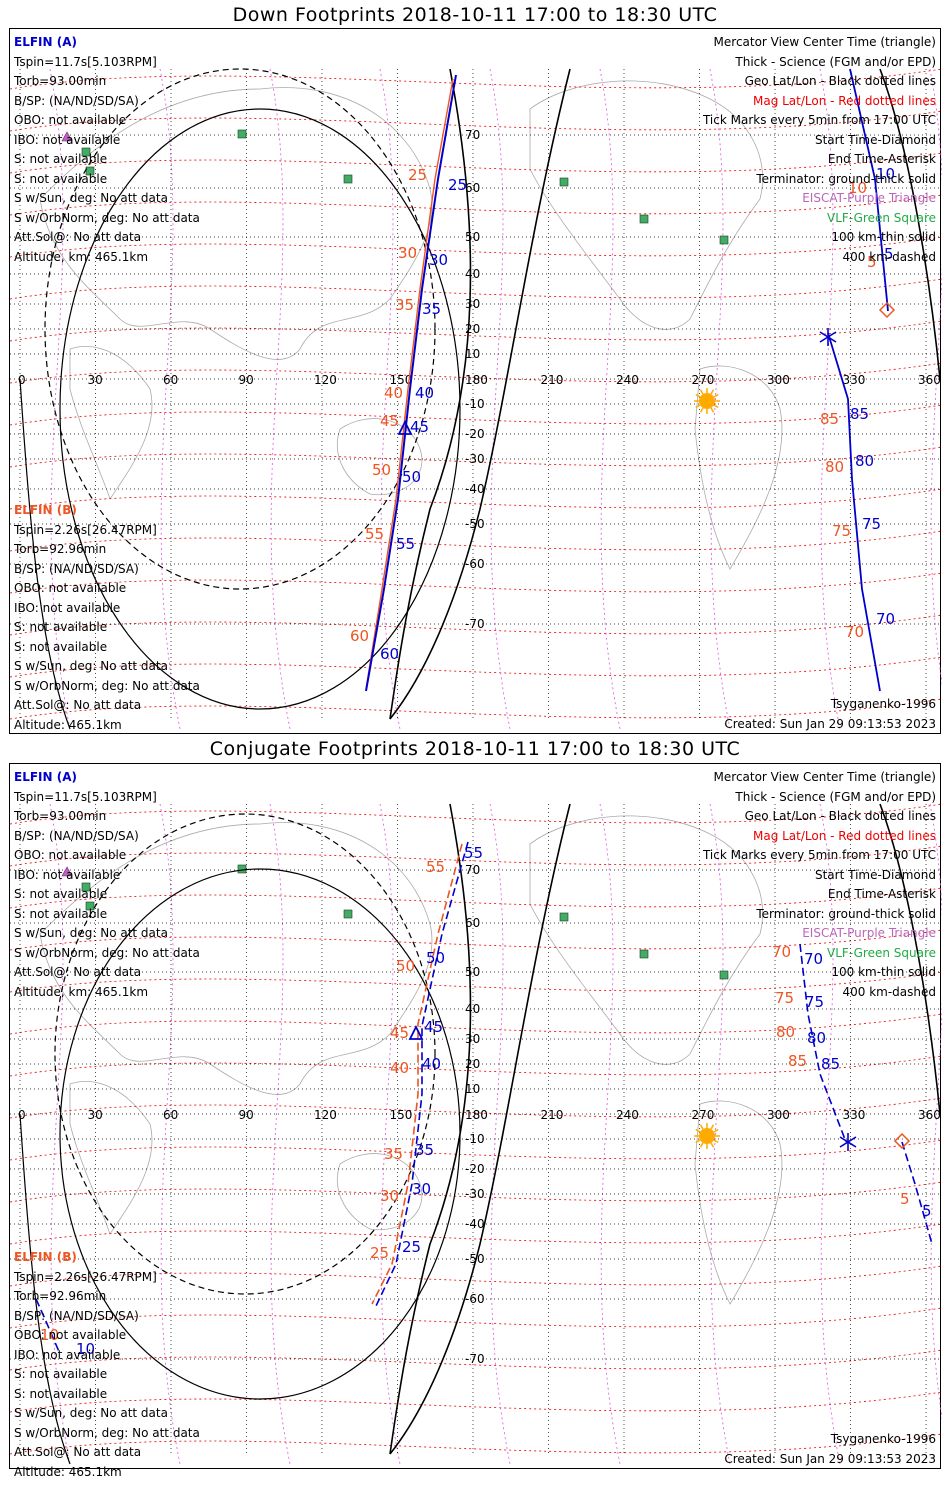 This screenshot has width=950, height=1500. Describe the element at coordinates (67, 607) in the screenshot. I see `elfin-b-line: IBO: not available` at that location.